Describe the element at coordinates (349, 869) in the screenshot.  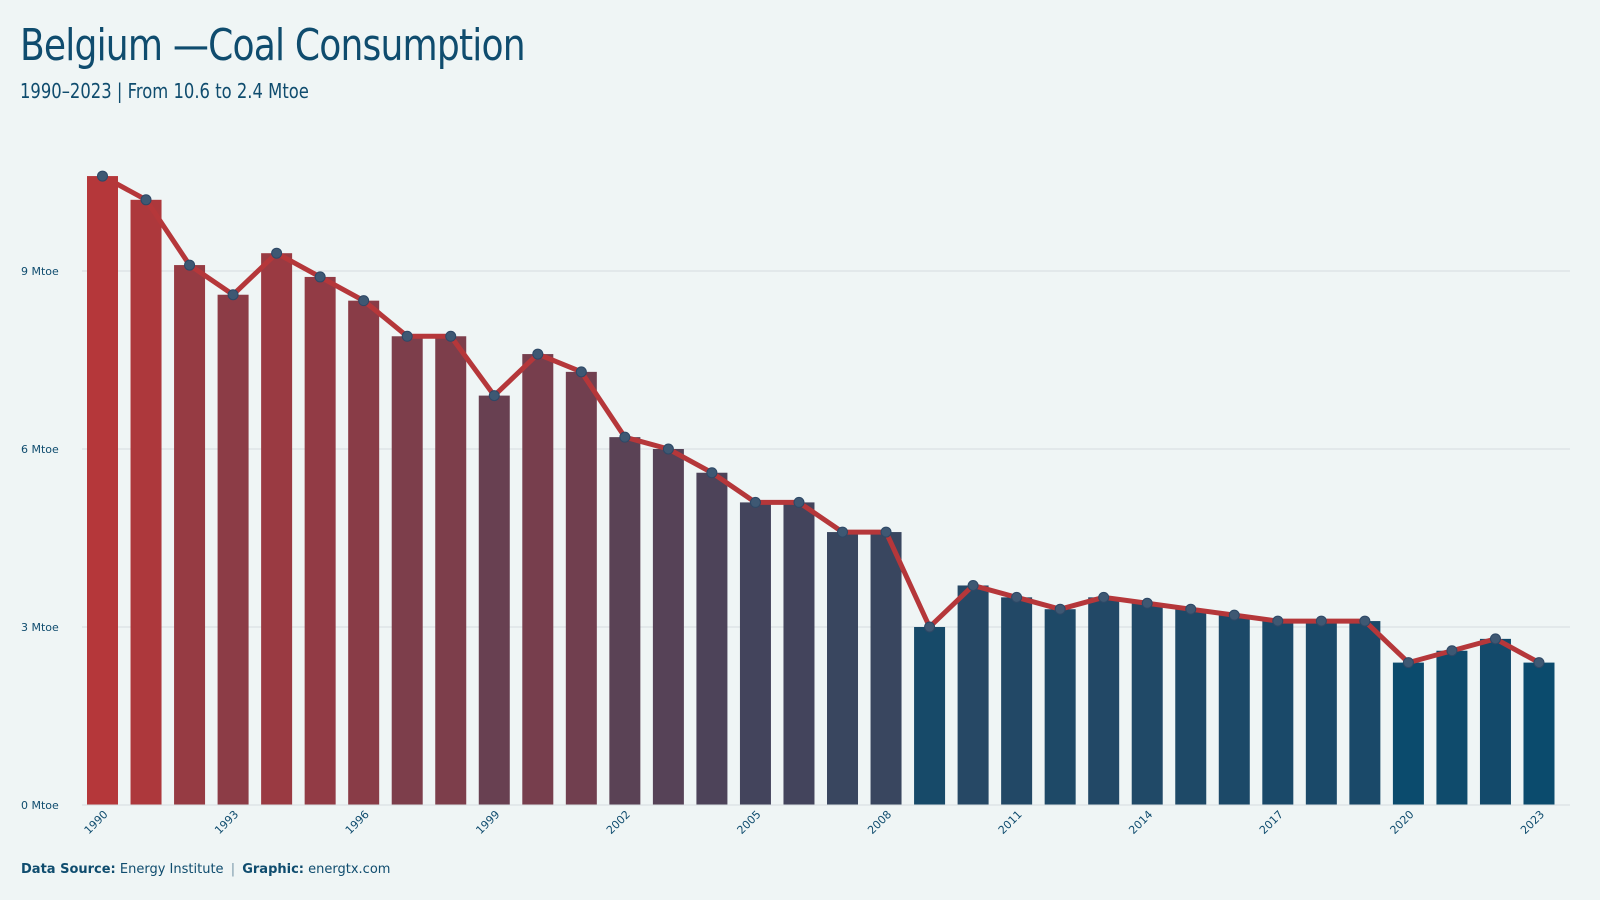
I see `graphic-value: energtx.com` at that location.